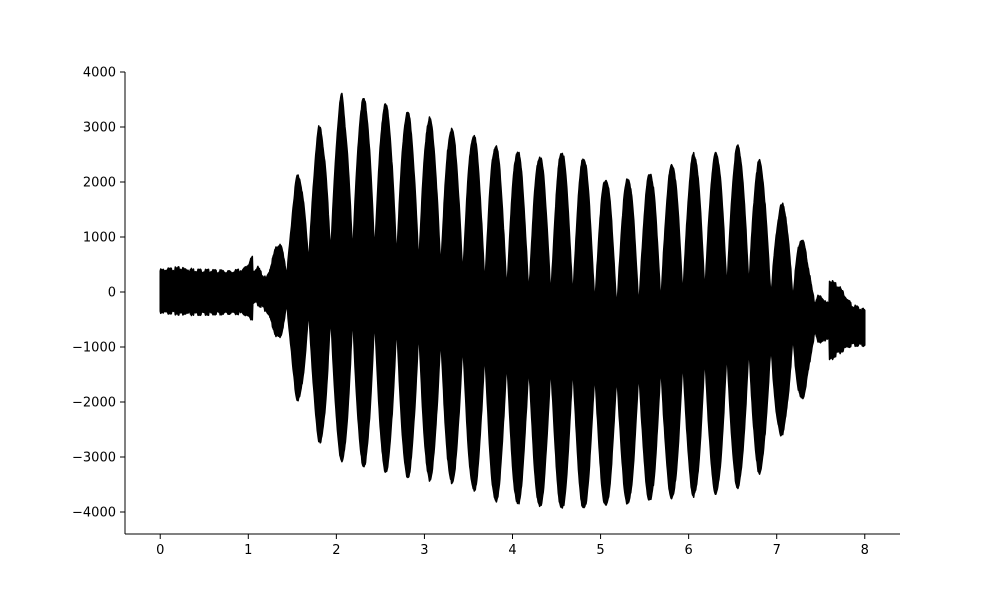 The image size is (1000, 600). What do you see at coordinates (688, 550) in the screenshot?
I see `x-tick-label: 6` at bounding box center [688, 550].